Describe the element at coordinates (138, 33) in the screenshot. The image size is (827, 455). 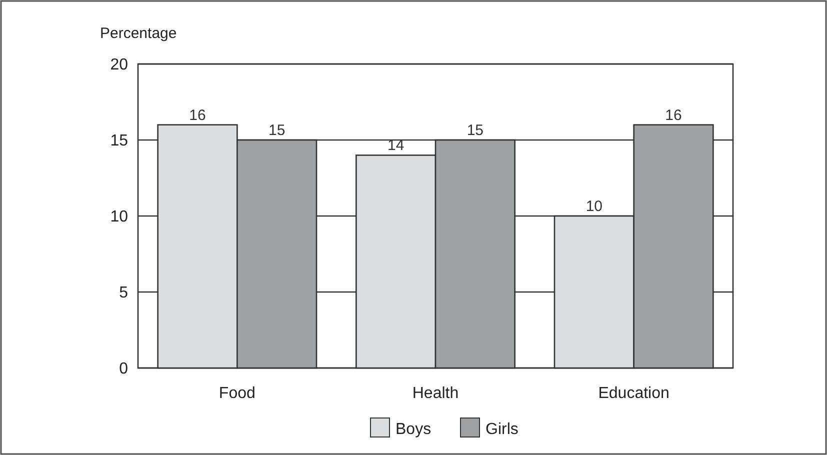
I see `y-axis-title: Percentage` at that location.